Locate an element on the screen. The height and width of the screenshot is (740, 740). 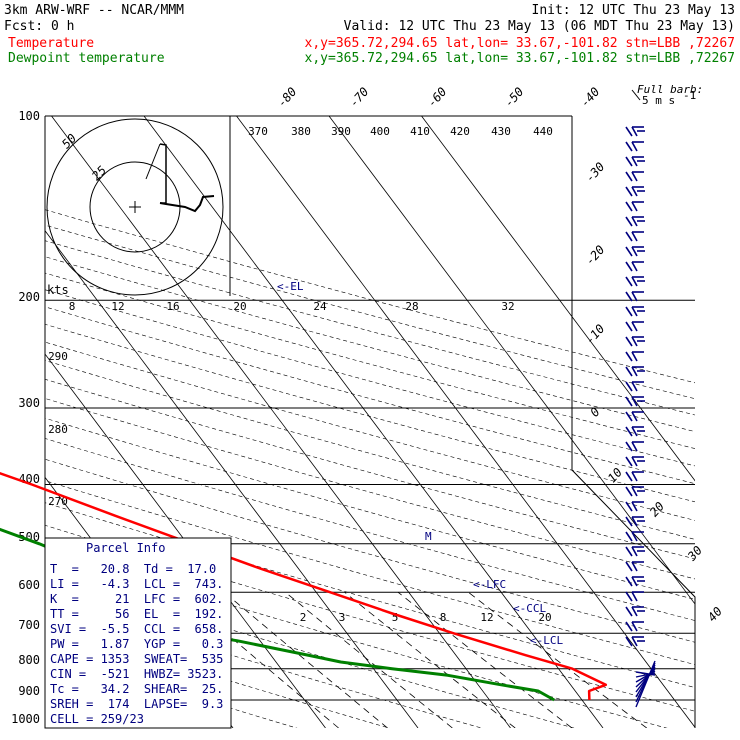
parcel-info-row: CELL = 259/23 is located at coordinates (97, 719).